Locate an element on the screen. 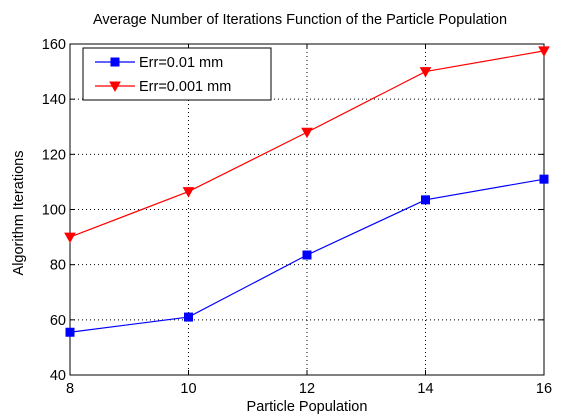  x-axis-label: Particle Population is located at coordinates (307, 407).